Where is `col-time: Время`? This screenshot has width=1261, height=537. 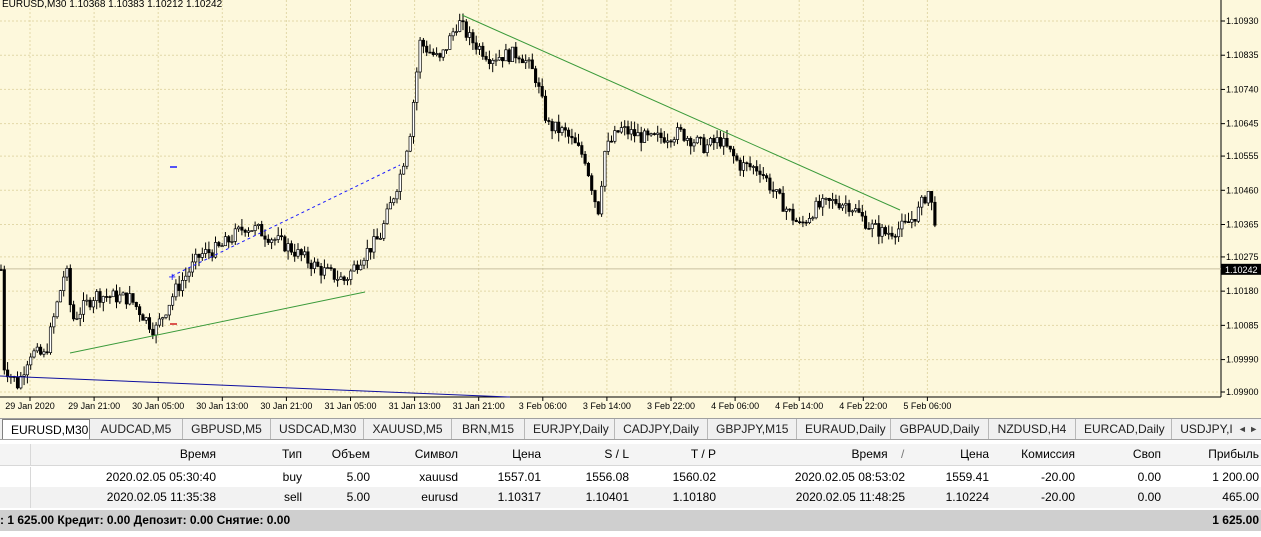
col-time: Время is located at coordinates (197, 454).